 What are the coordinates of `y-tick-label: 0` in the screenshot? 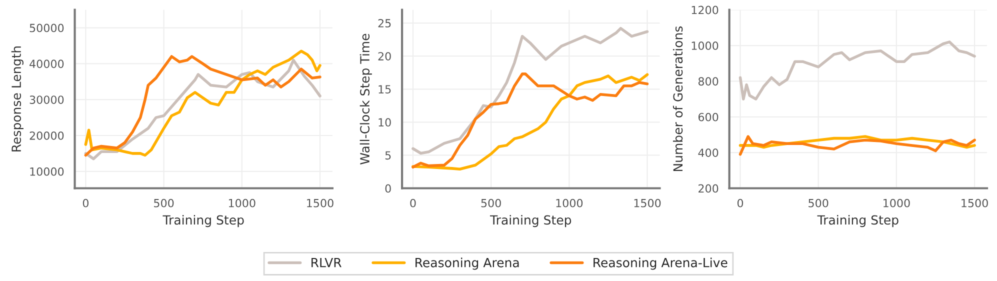 It's located at (388, 188).